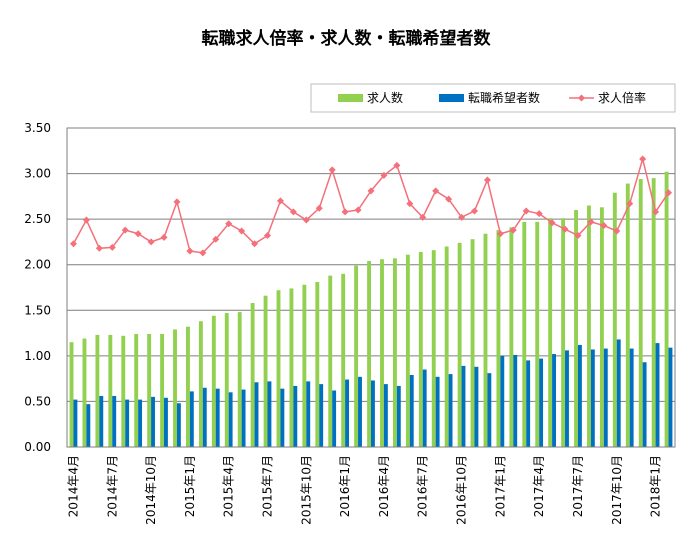 Image resolution: width=693 pixels, height=550 pixels. I want to click on legend: 求人数 転職希望者数 求人倍率, so click(493, 98).